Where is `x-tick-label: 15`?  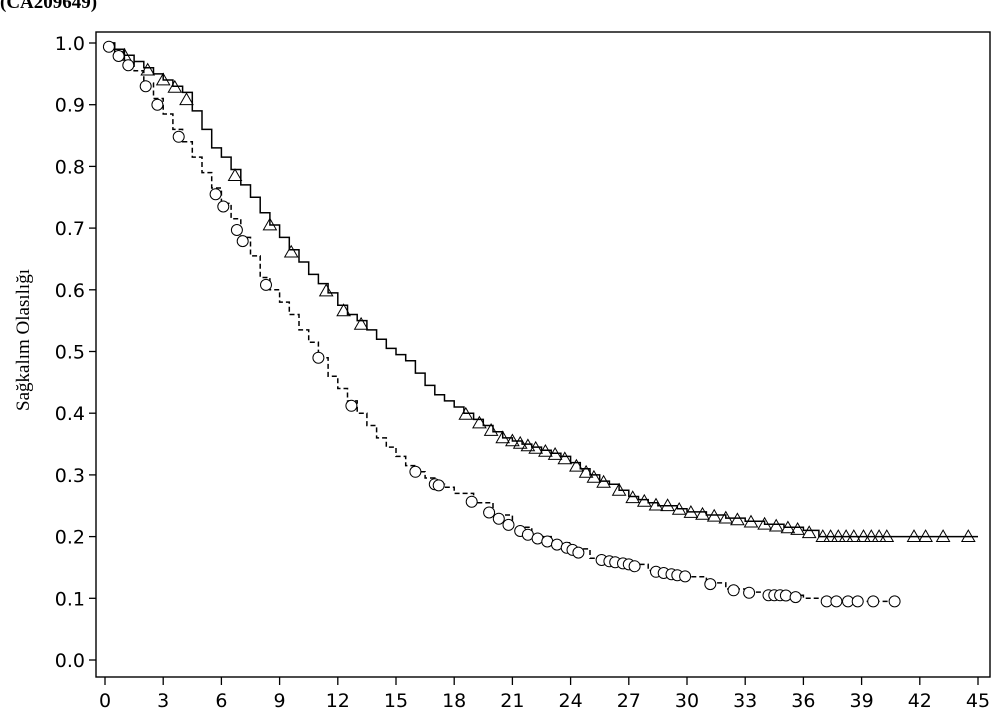 x-tick-label: 15 is located at coordinates (396, 701).